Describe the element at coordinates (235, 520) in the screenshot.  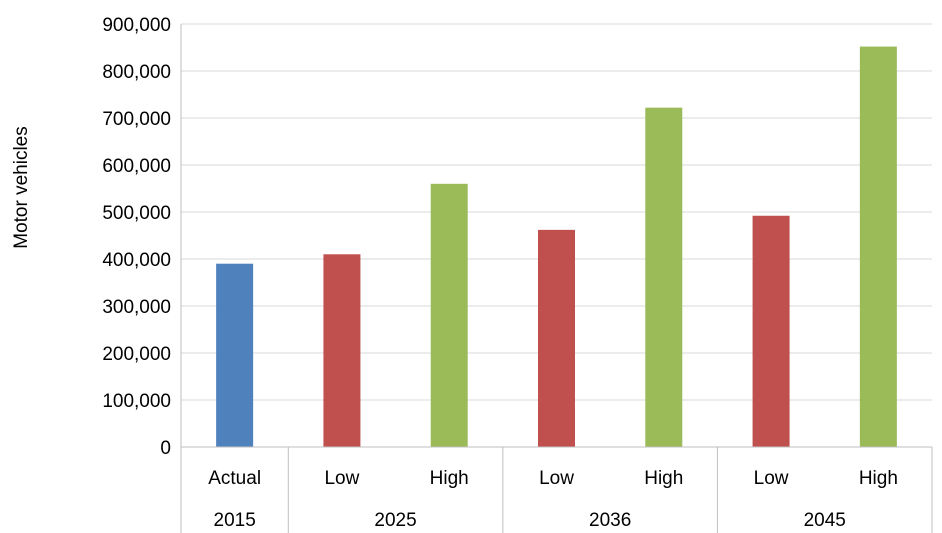
I see `x-group-label: 2015` at that location.